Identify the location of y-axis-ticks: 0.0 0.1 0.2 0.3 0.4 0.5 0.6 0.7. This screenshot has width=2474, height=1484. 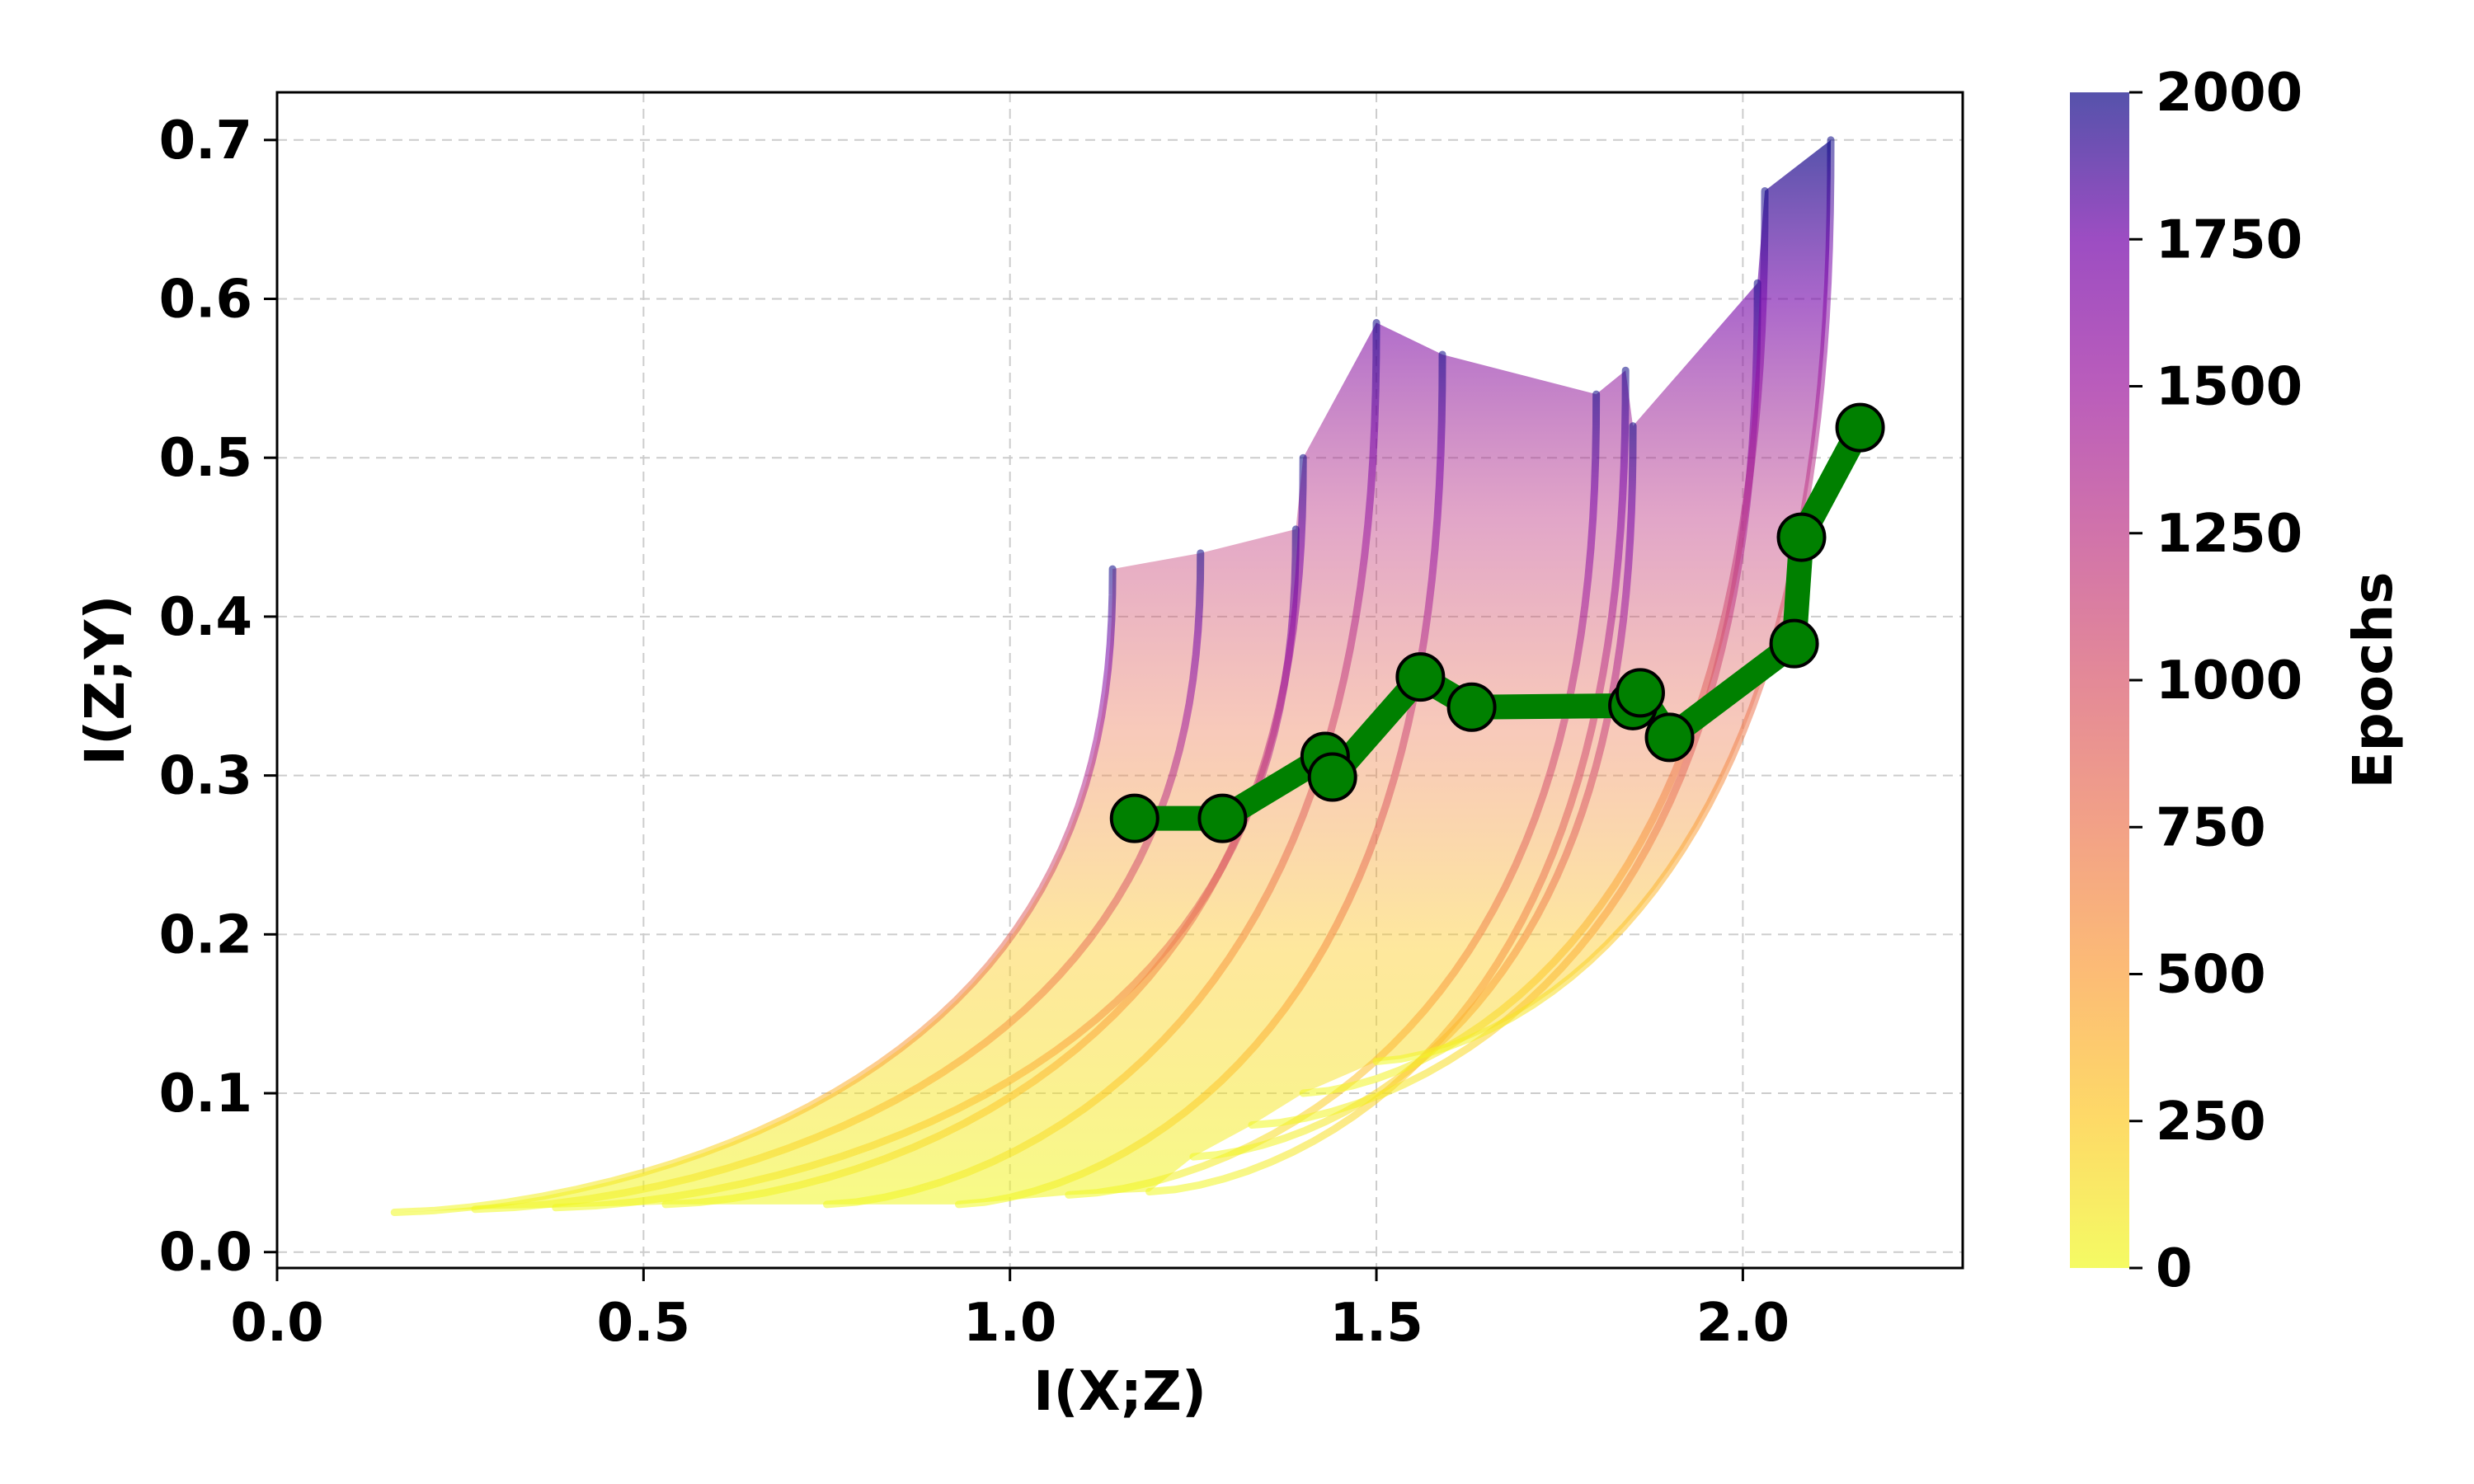
(218, 697).